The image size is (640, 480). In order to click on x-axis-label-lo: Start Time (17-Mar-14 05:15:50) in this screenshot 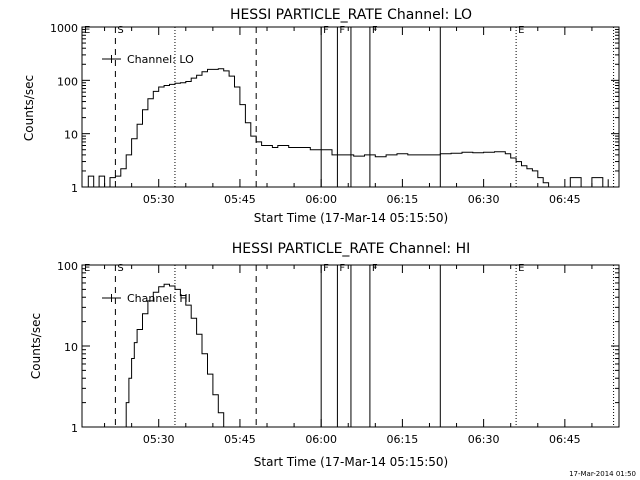, I will do `click(351, 218)`.